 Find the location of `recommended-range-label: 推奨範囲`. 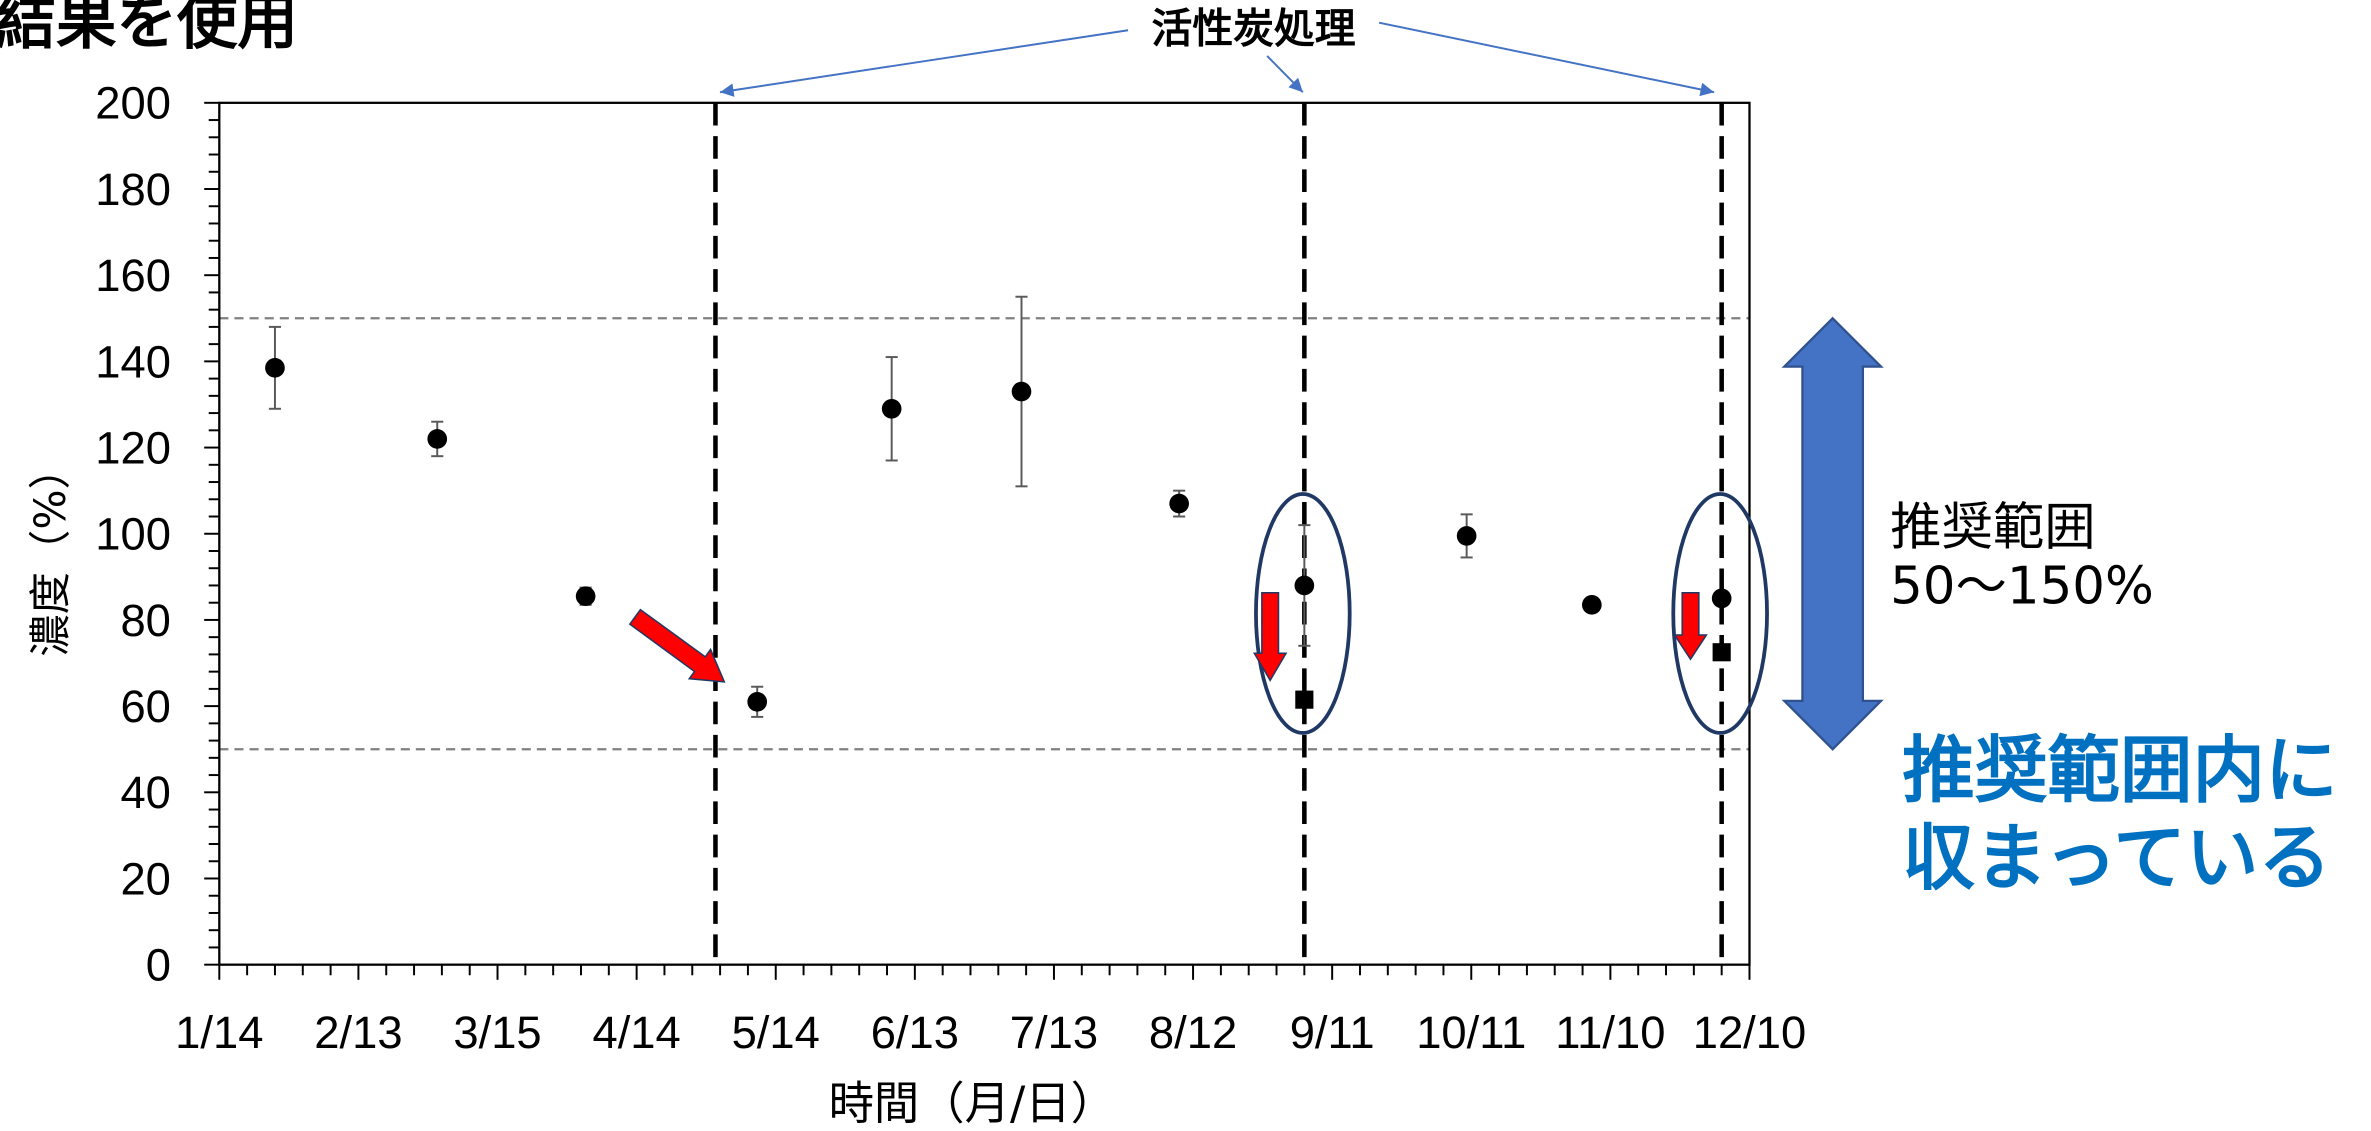

recommended-range-label: 推奨範囲 is located at coordinates (1993, 527).